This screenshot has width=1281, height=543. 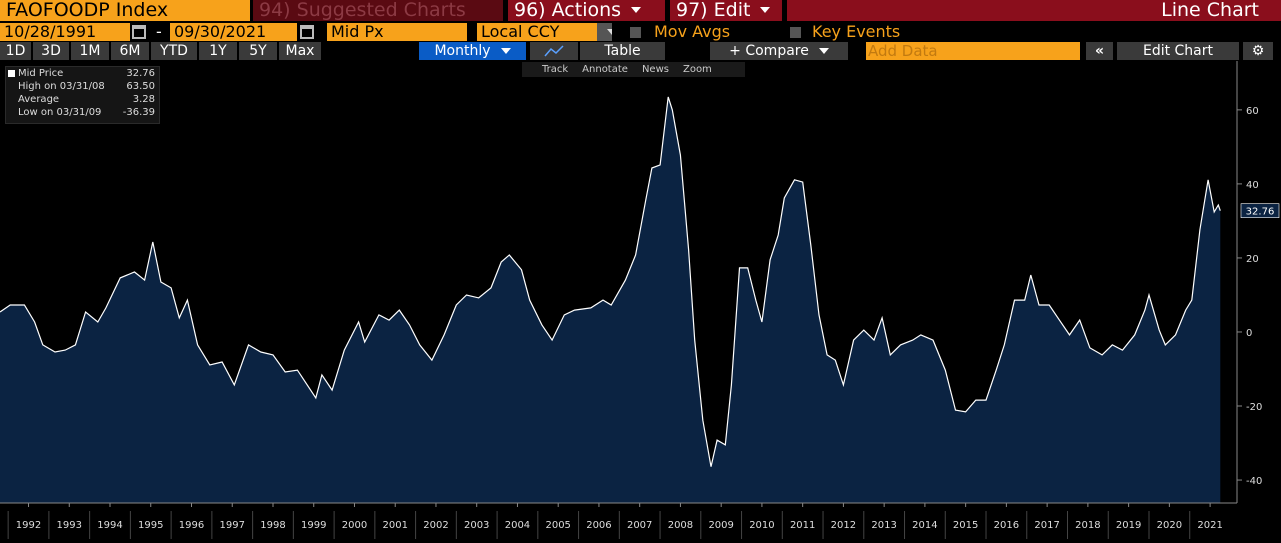 What do you see at coordinates (973, 51) in the screenshot?
I see `add-data-input: Add Data` at bounding box center [973, 51].